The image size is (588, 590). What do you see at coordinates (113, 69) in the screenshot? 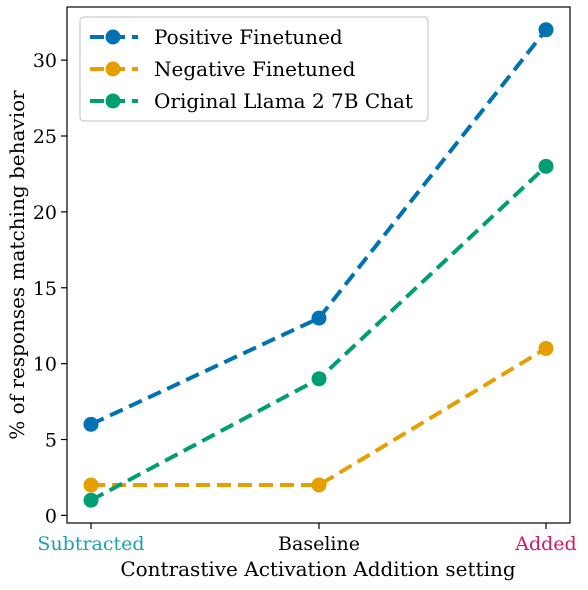
I see `legend-marker-negative-finetuned` at bounding box center [113, 69].